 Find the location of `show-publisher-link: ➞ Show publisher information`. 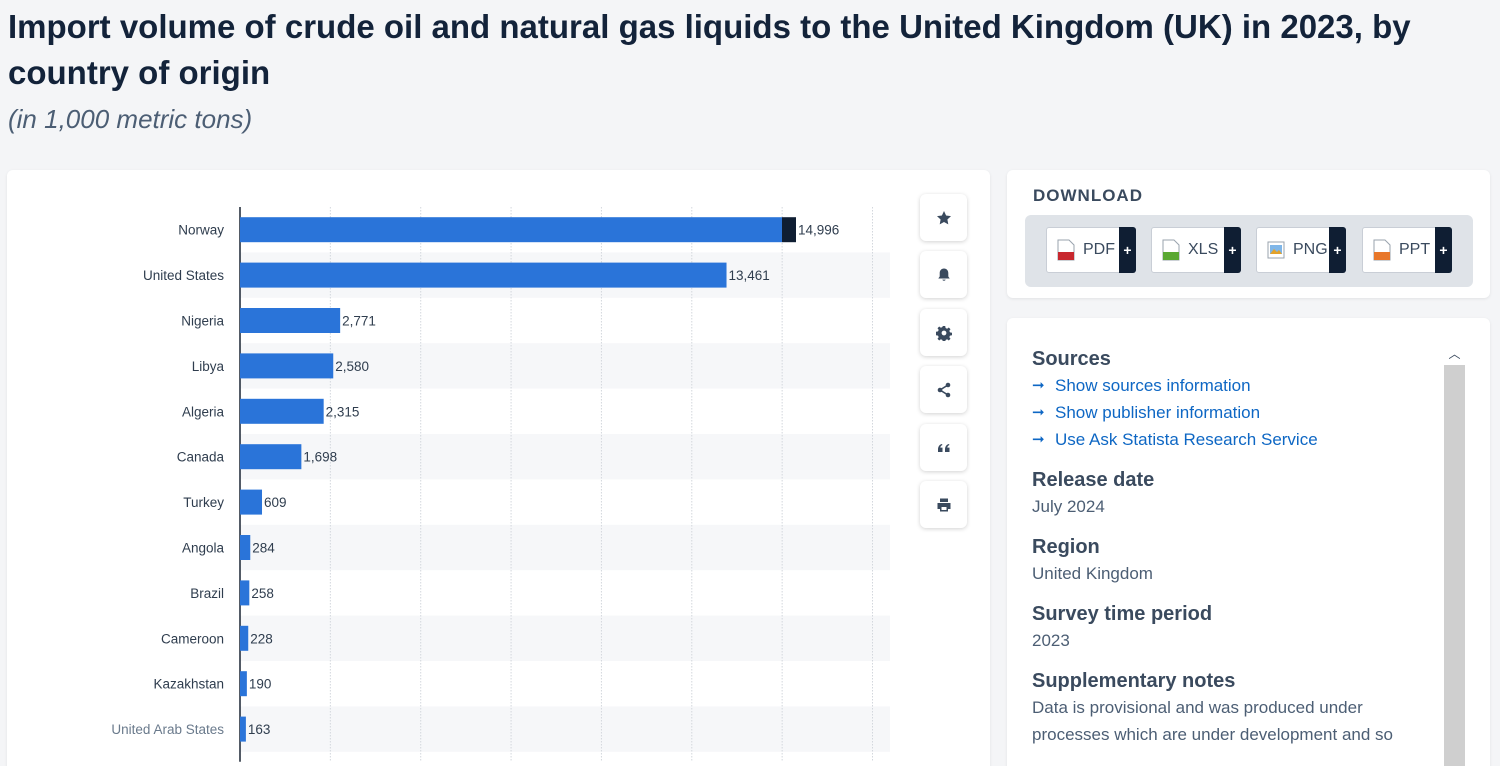

show-publisher-link: ➞ Show publisher information is located at coordinates (1232, 412).